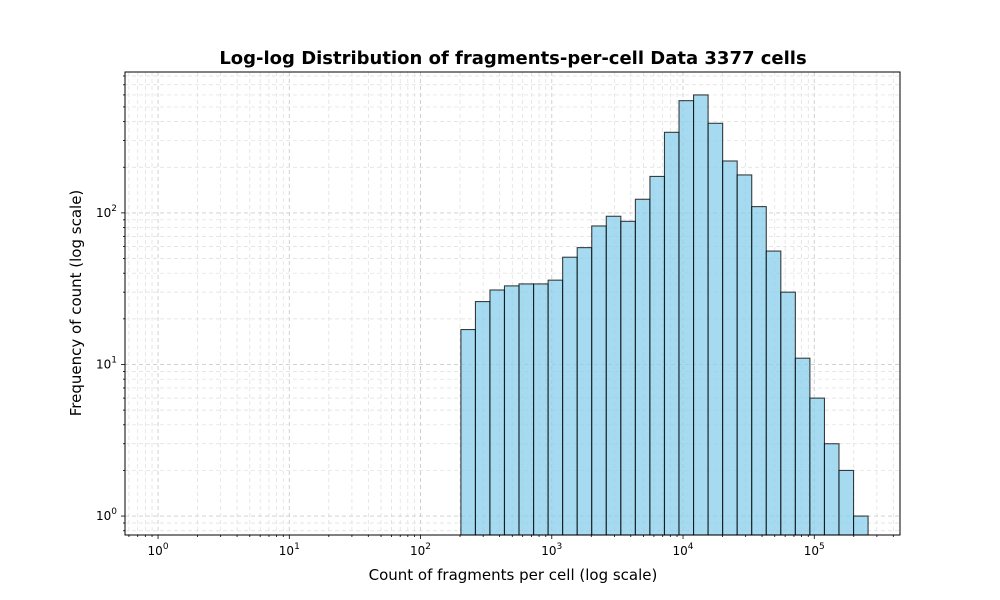 The height and width of the screenshot is (600, 1000). What do you see at coordinates (106, 363) in the screenshot?
I see `y-tick-label: 10¹` at bounding box center [106, 363].